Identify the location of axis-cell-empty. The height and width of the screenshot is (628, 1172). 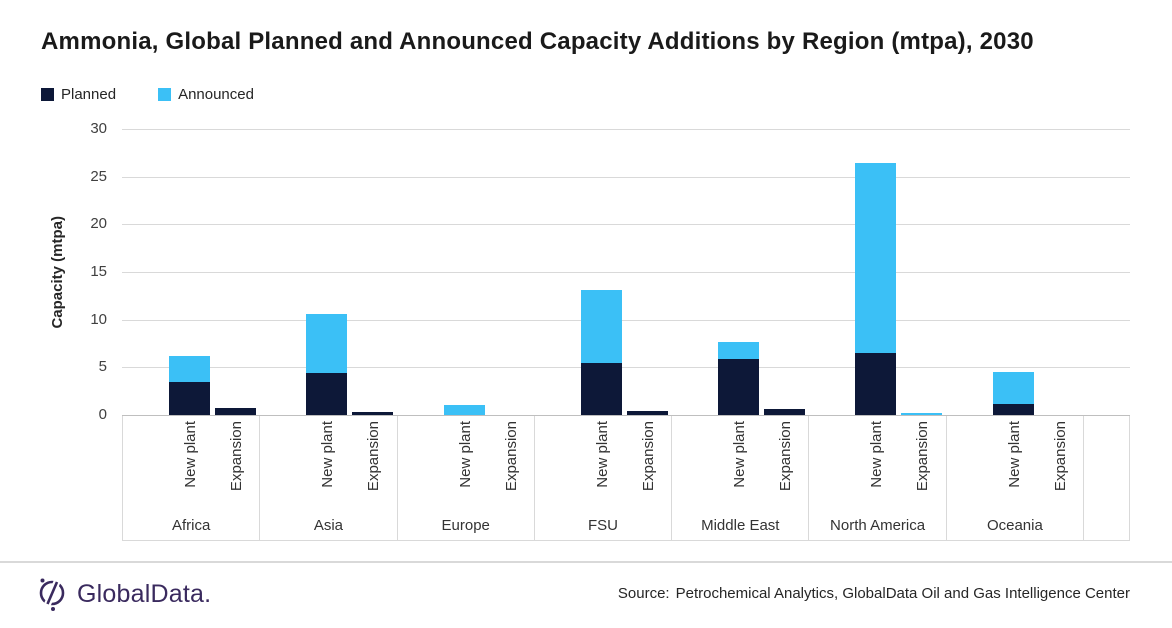
(1107, 478).